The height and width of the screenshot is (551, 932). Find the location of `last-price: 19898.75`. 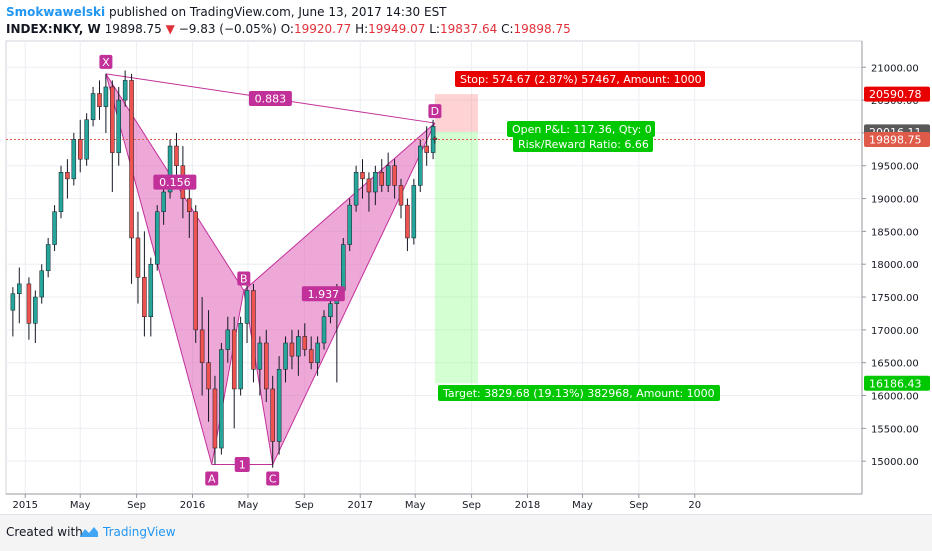

last-price: 19898.75 is located at coordinates (133, 29).